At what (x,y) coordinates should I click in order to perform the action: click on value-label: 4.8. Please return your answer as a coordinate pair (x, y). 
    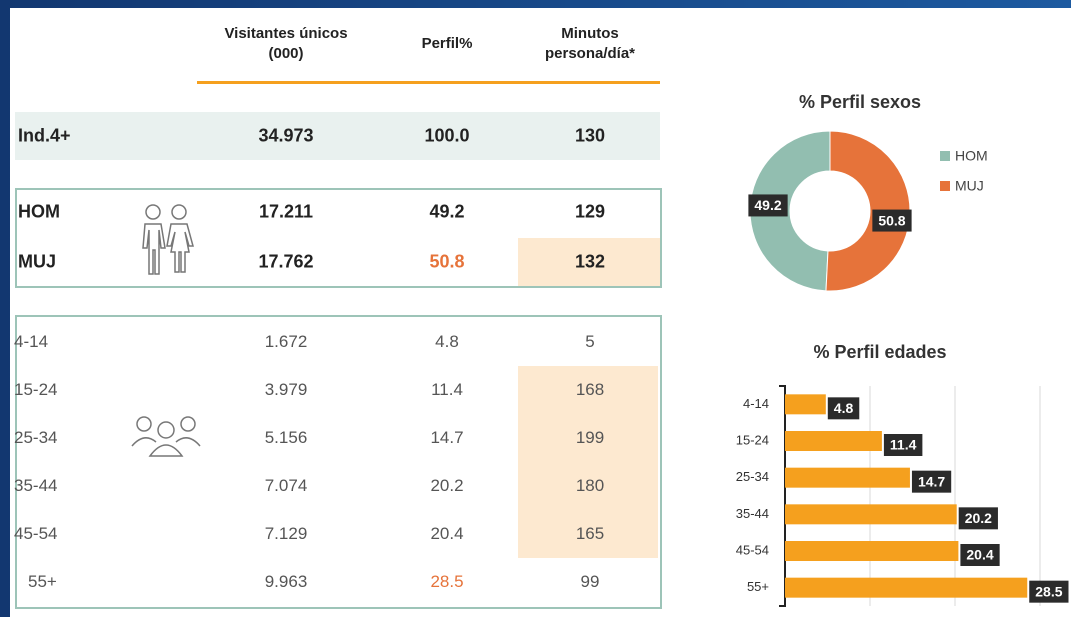
    Looking at the image, I should click on (843, 408).